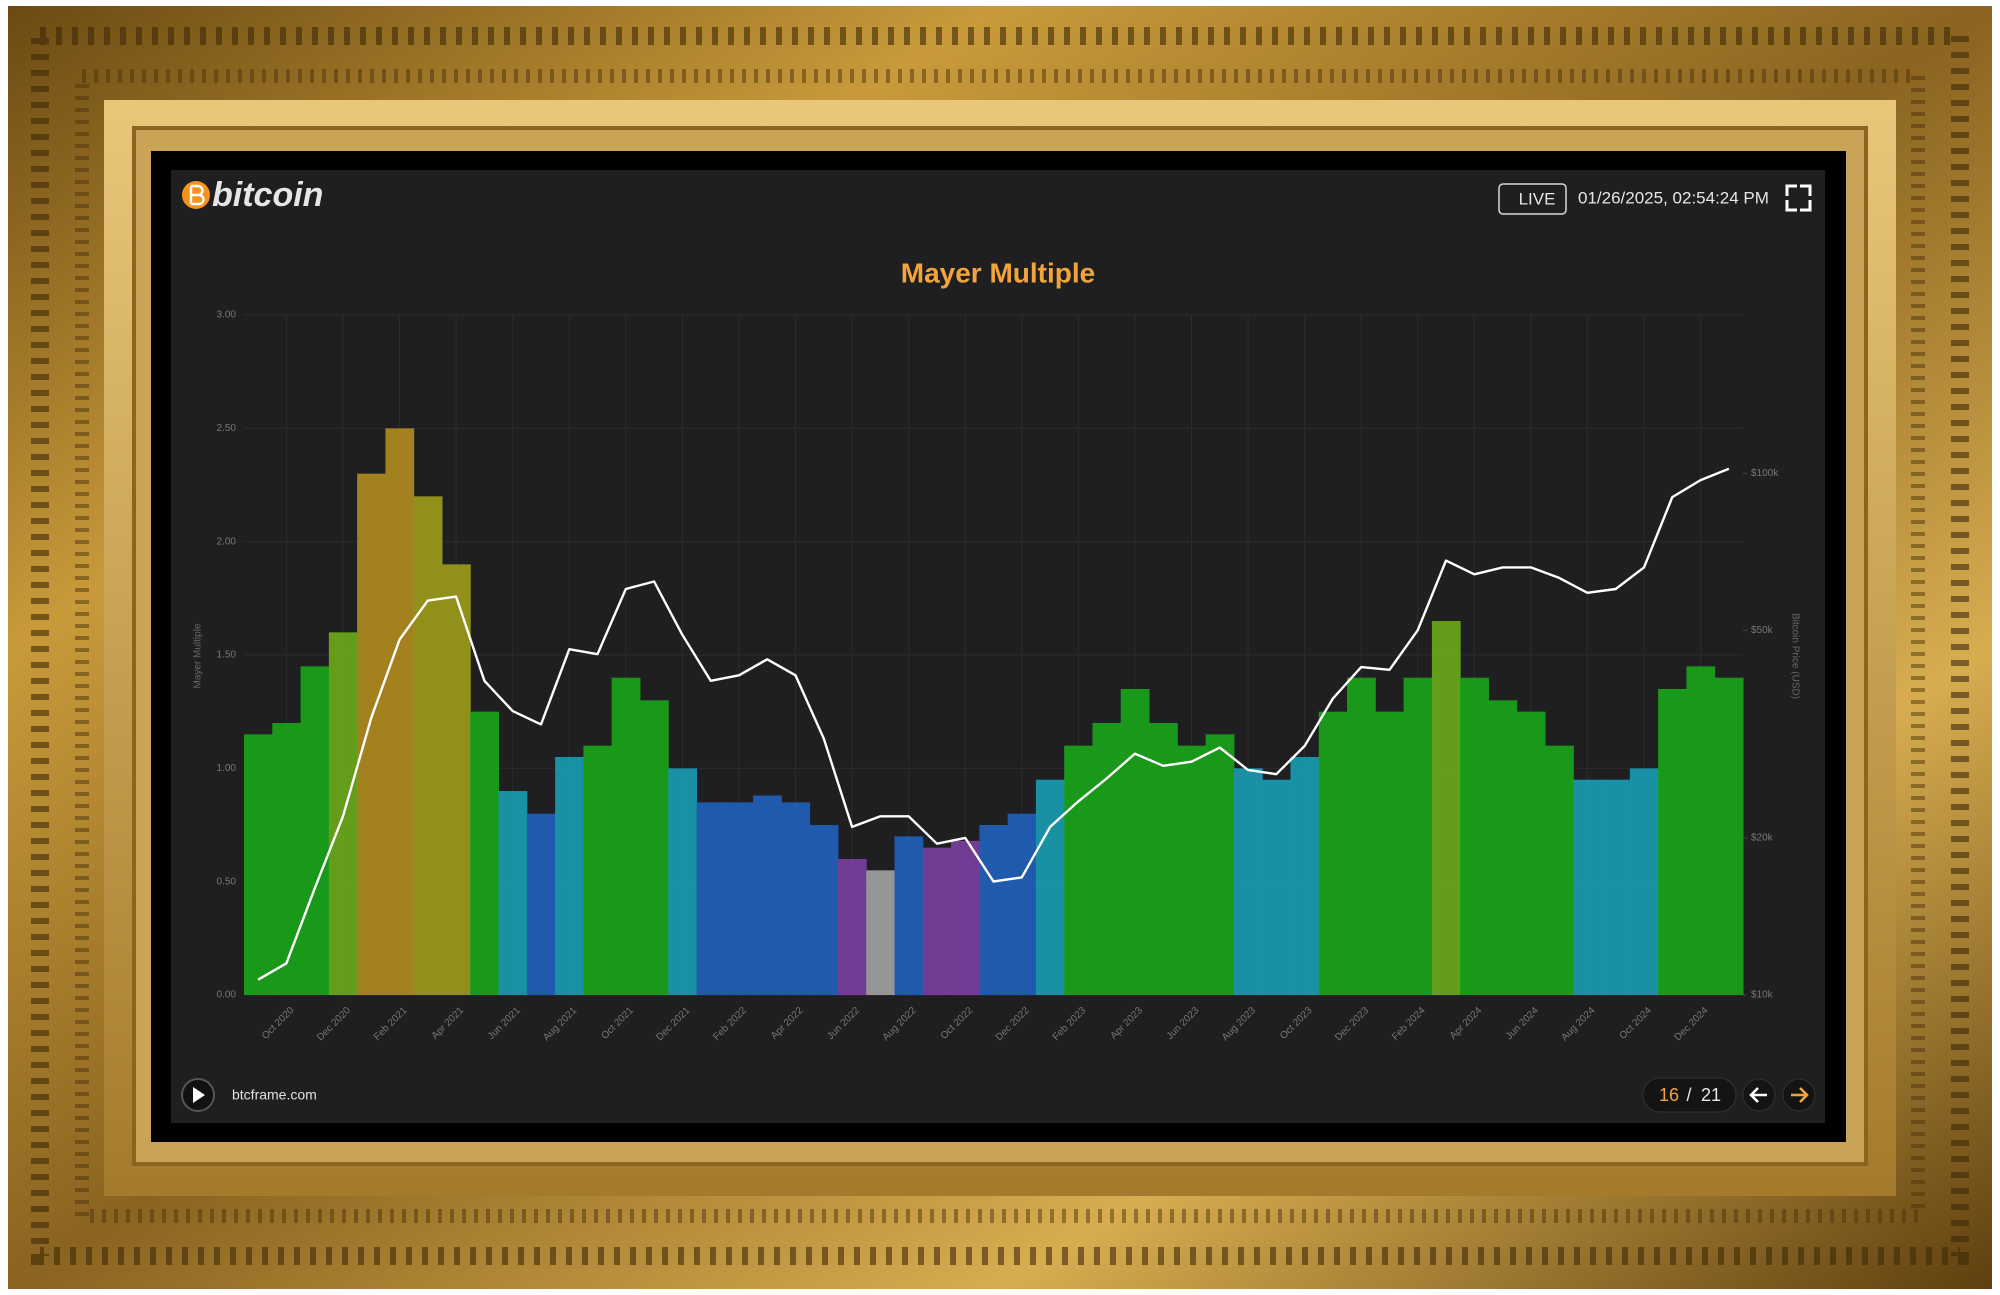  I want to click on prev-icon, so click(1758, 1095).